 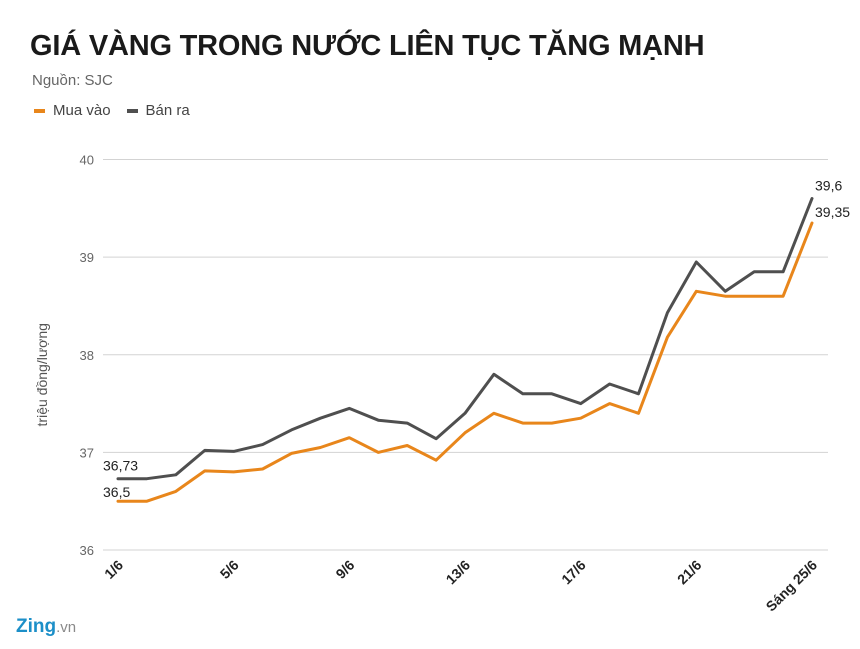 I want to click on data-label: 36,5, so click(x=116, y=492).